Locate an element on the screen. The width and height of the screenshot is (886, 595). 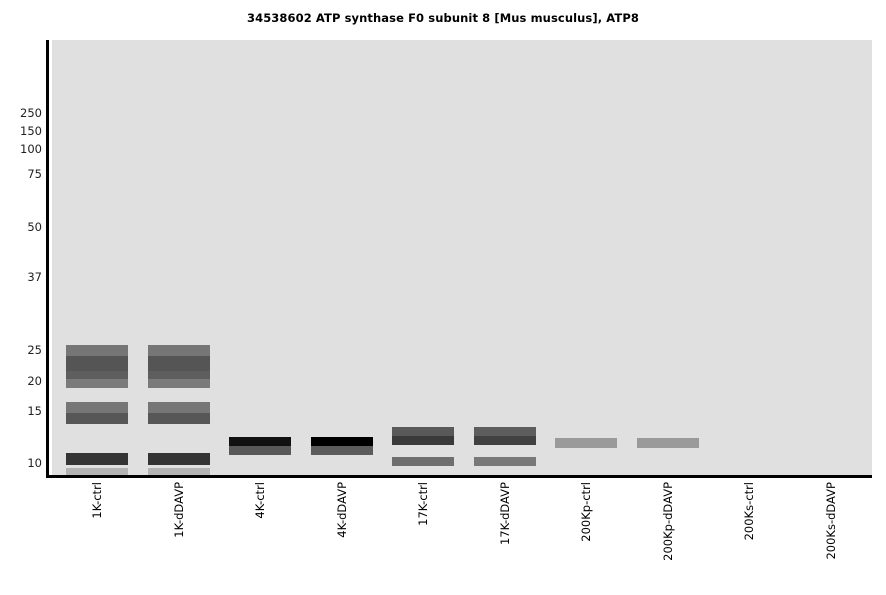
x-tick-label-text: 1K-ctrl is located at coordinates (97, 500).